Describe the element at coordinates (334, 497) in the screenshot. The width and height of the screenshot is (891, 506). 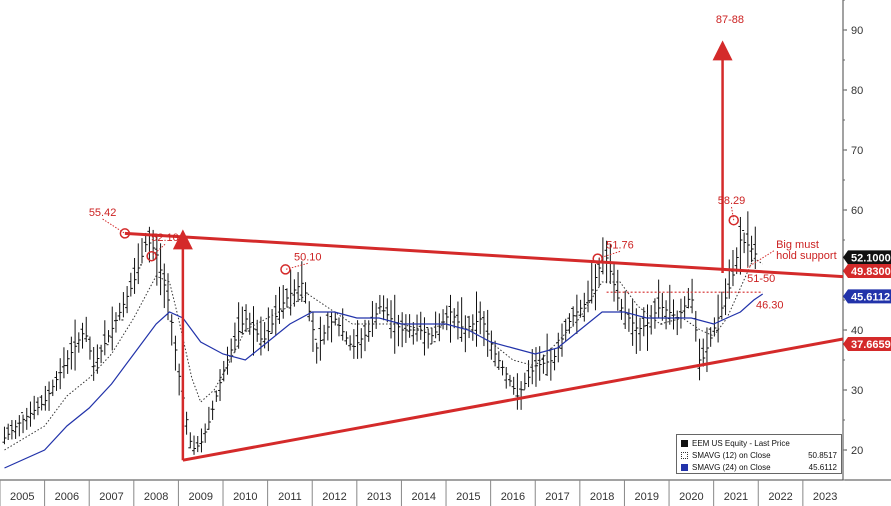
I see `x-tick-label: 2012` at that location.